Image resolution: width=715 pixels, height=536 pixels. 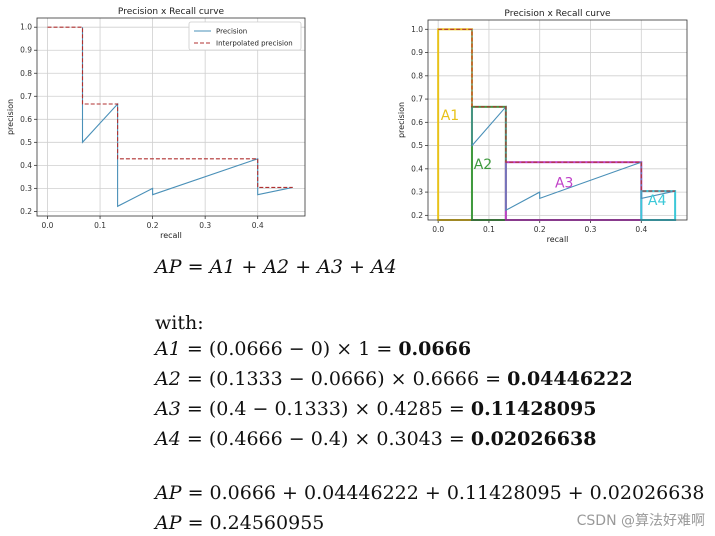 I want to click on right-series-interpolated-line, so click(x=557, y=110).